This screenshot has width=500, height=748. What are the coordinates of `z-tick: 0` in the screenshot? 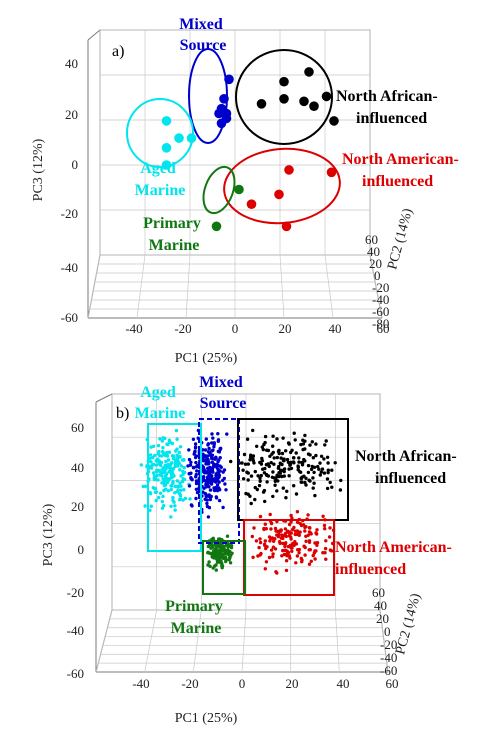 It's located at (387, 631).